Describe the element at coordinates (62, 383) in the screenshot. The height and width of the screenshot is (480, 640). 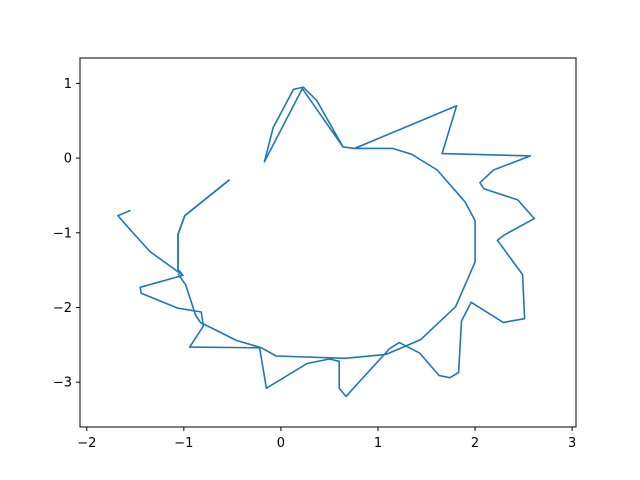
I see `y-tick-label: −3` at that location.